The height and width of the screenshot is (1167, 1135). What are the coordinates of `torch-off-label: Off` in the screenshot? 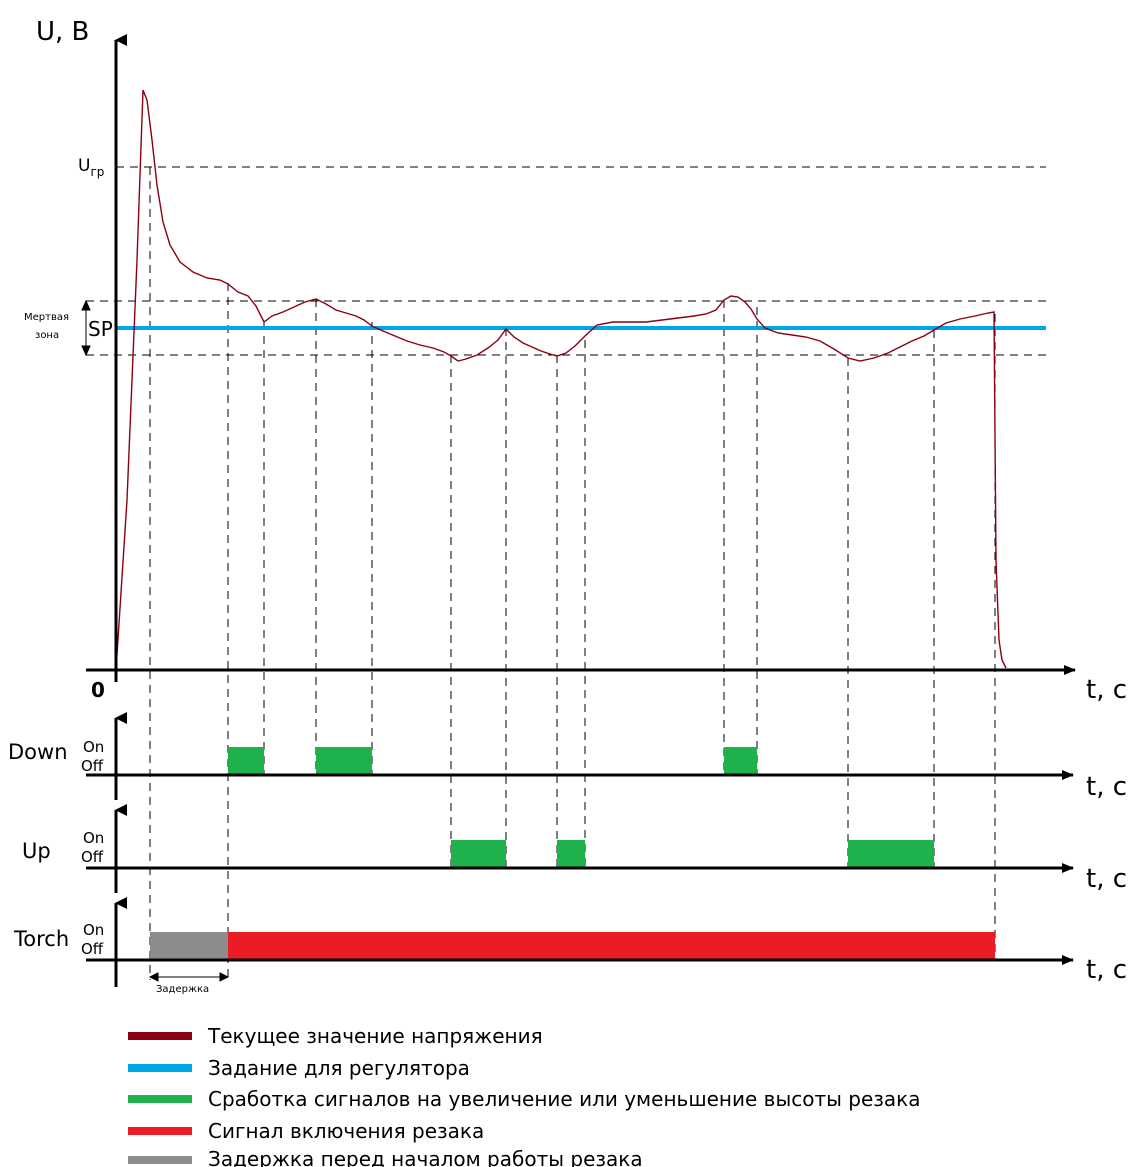 It's located at (92, 949).